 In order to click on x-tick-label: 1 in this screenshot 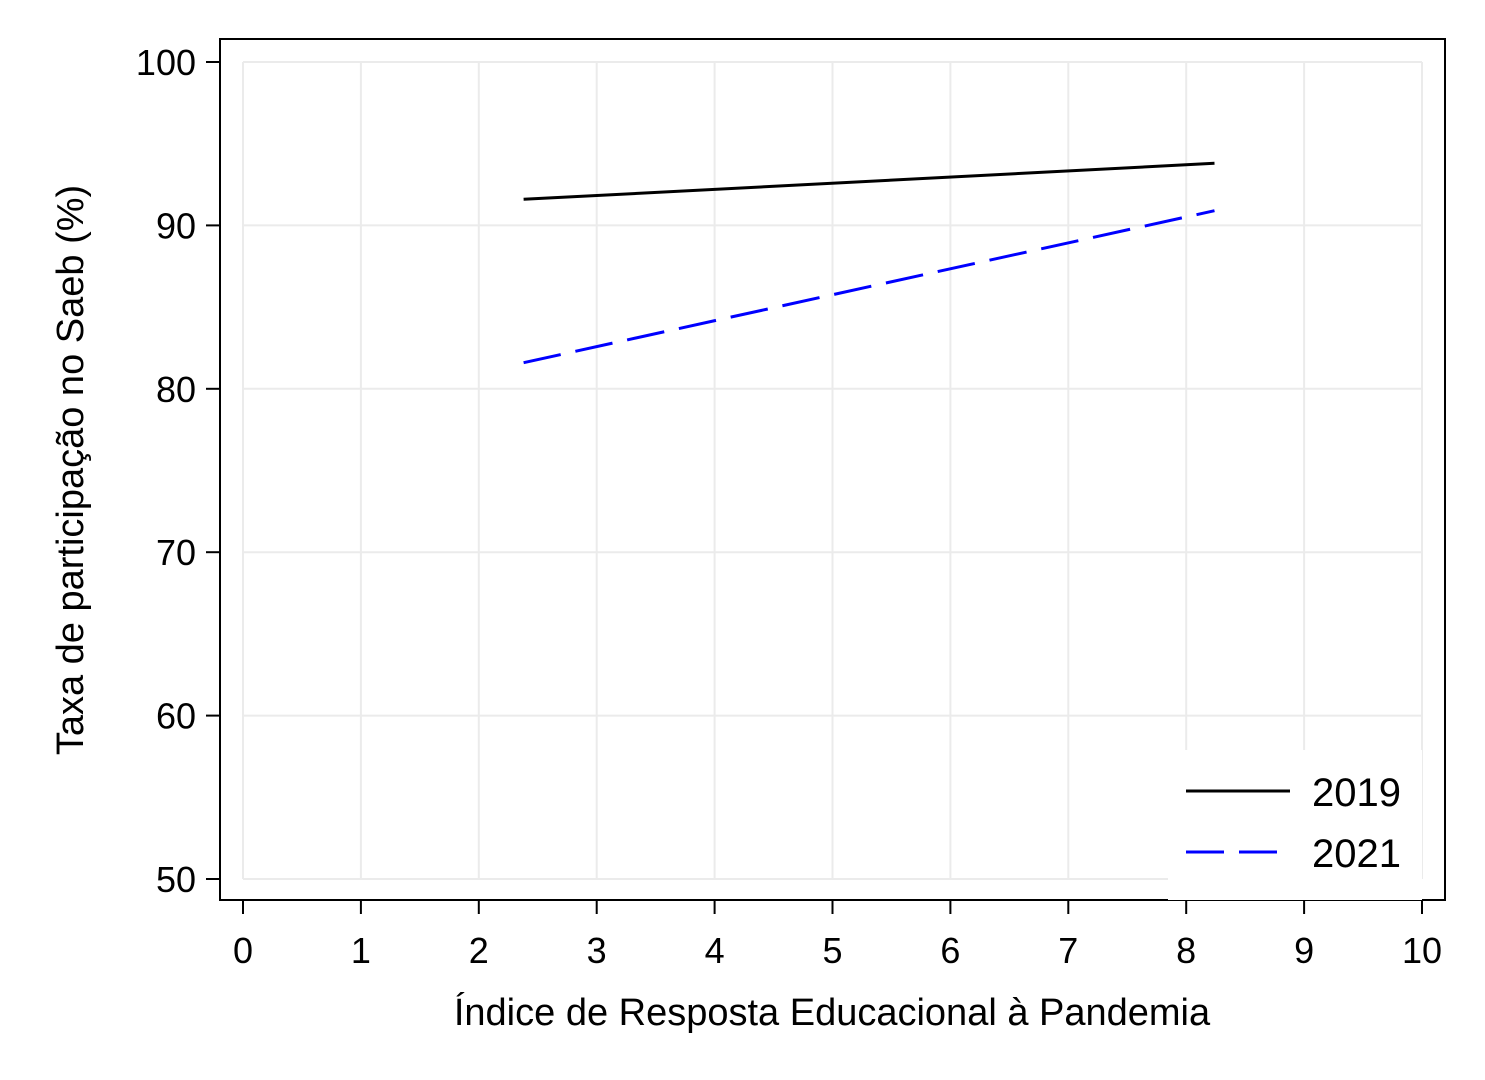, I will do `click(361, 950)`.